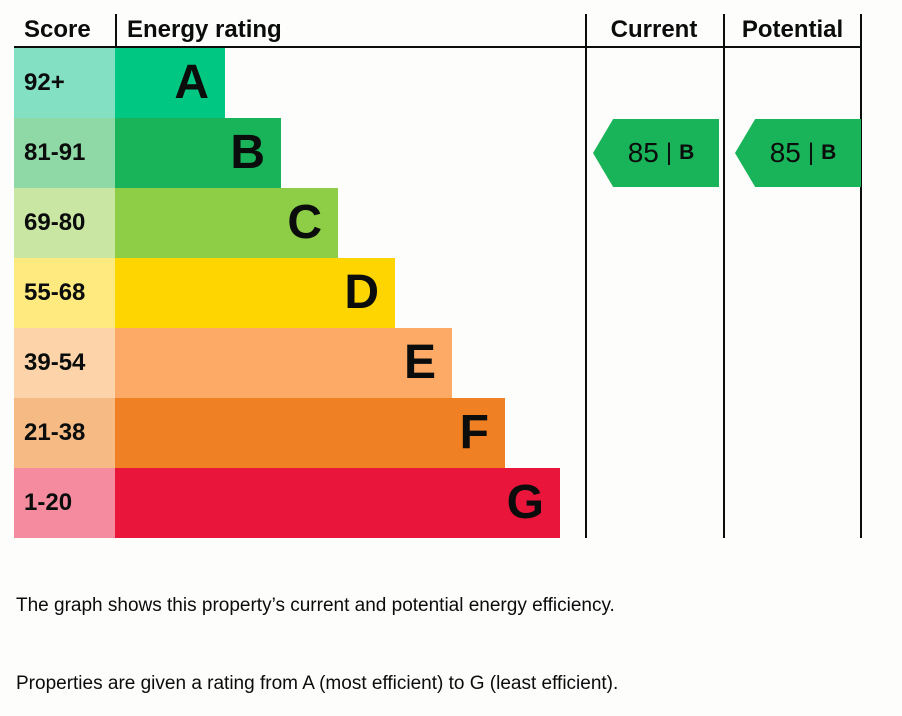 The height and width of the screenshot is (716, 902). I want to click on band-letter: D, so click(361, 292).